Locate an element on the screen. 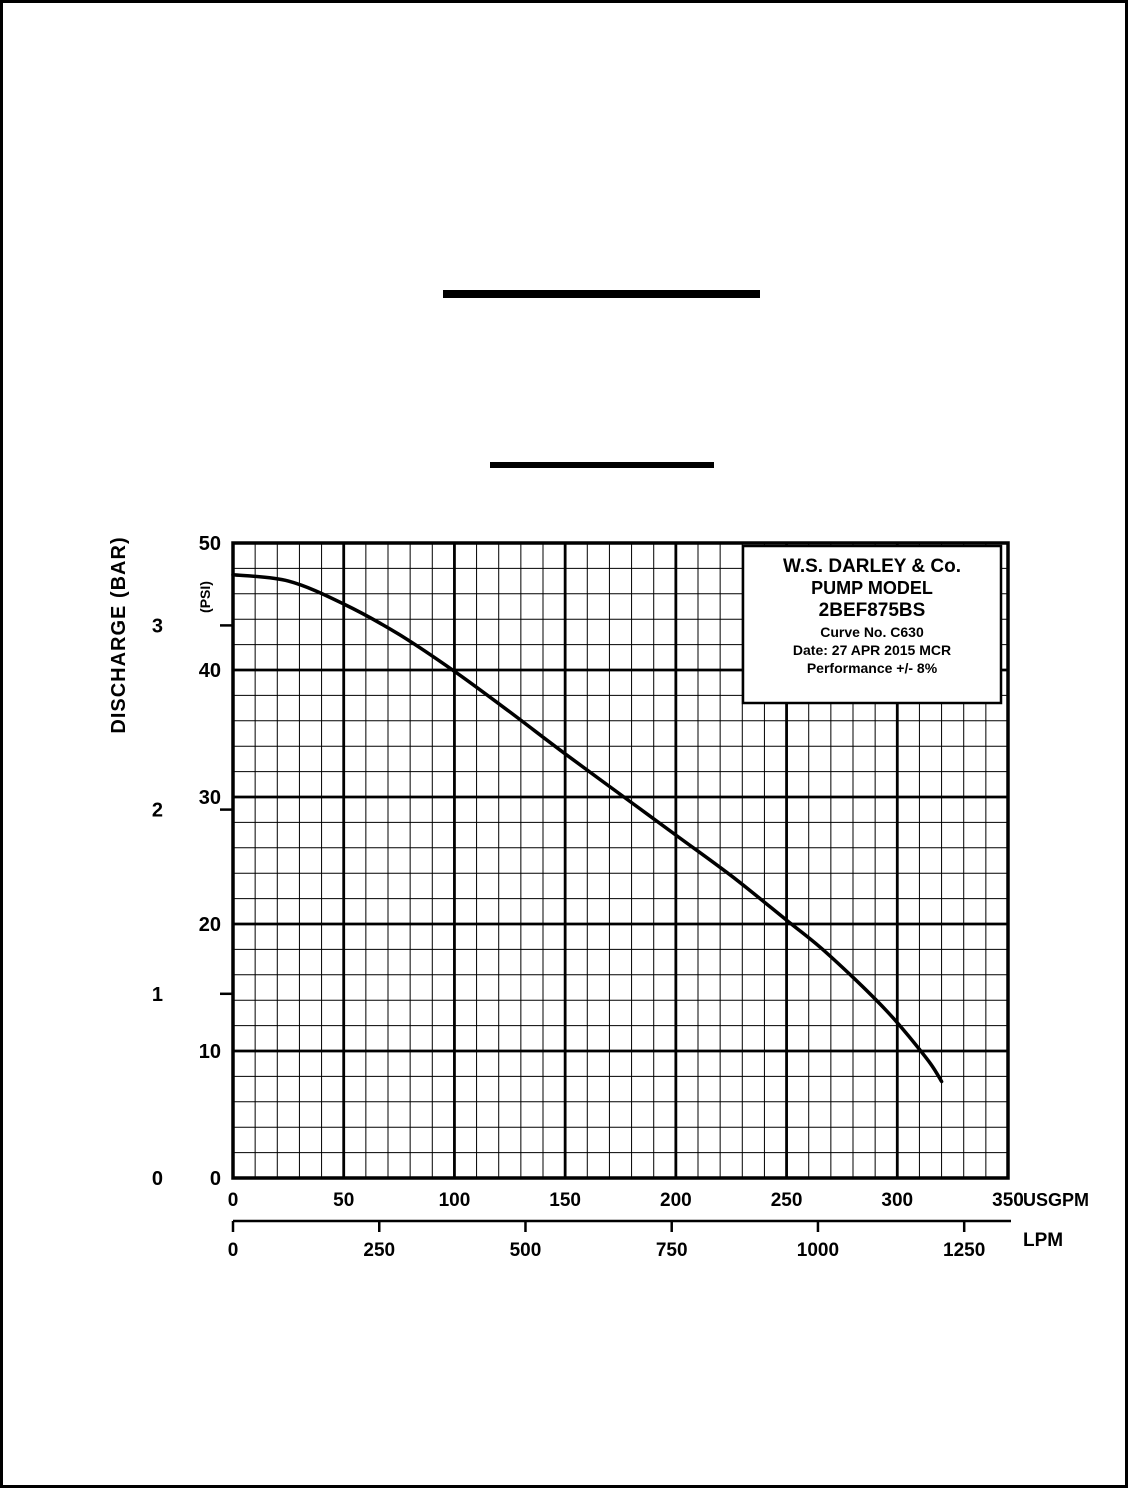  psi-tick-label: 0 is located at coordinates (215, 1179).